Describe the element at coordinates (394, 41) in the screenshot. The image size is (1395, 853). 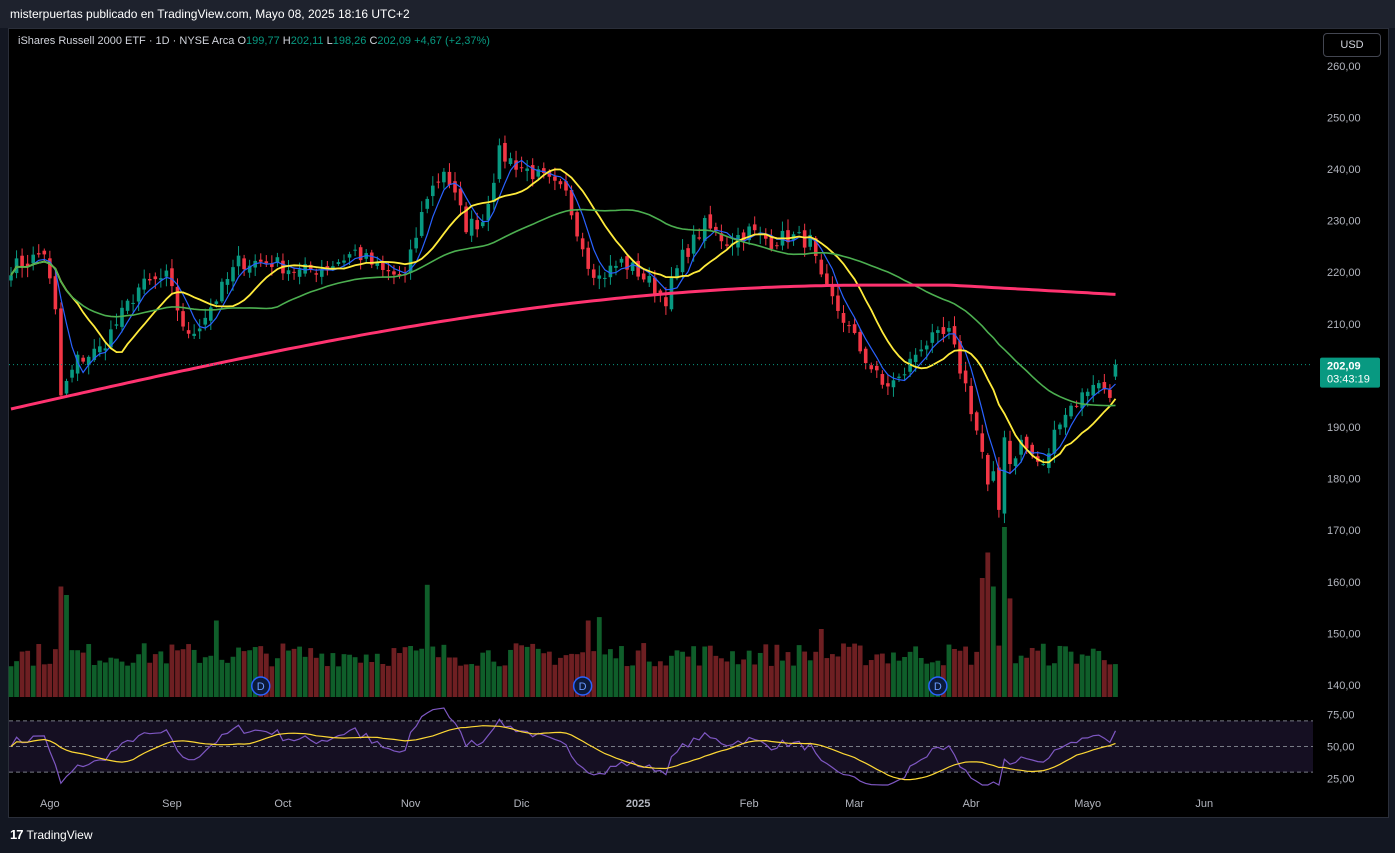
I see `close-value: 202,09` at that location.